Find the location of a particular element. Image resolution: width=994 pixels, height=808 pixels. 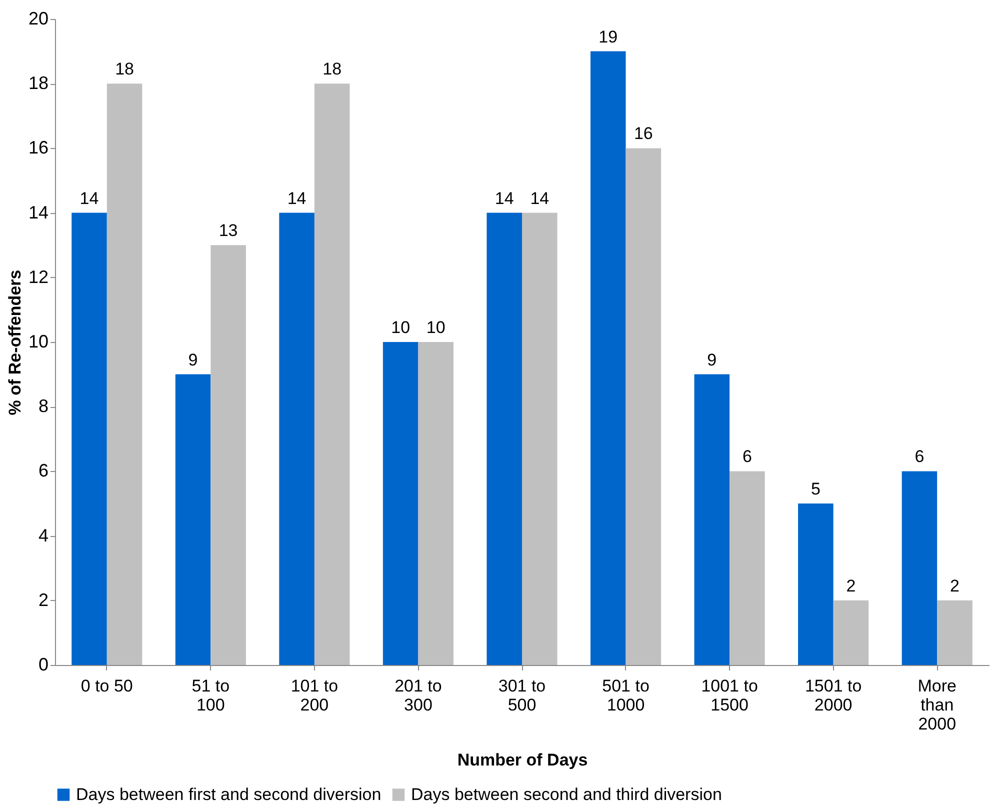

y-axis-title: % of Re-offenders is located at coordinates (14, 343).